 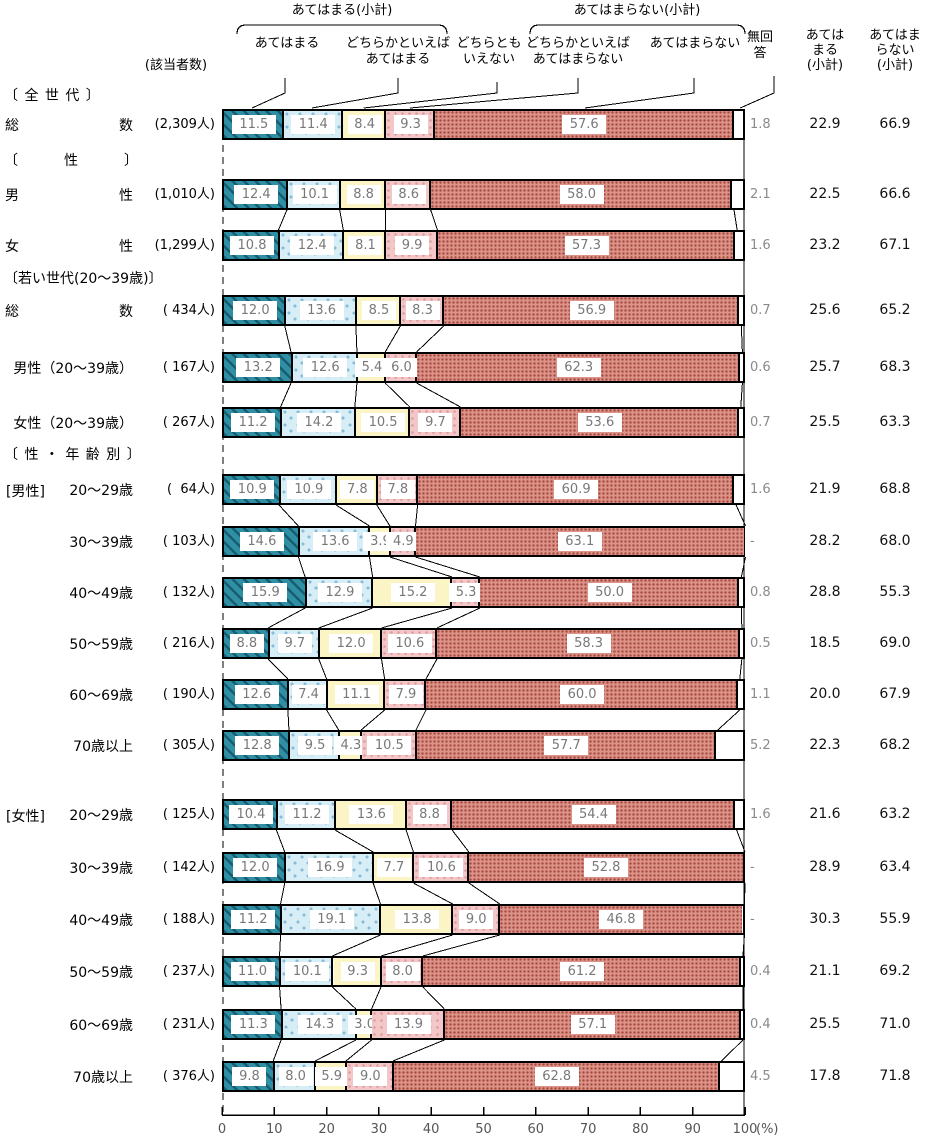 I want to click on sum-not-applies-value: 69.0, so click(x=895, y=643).